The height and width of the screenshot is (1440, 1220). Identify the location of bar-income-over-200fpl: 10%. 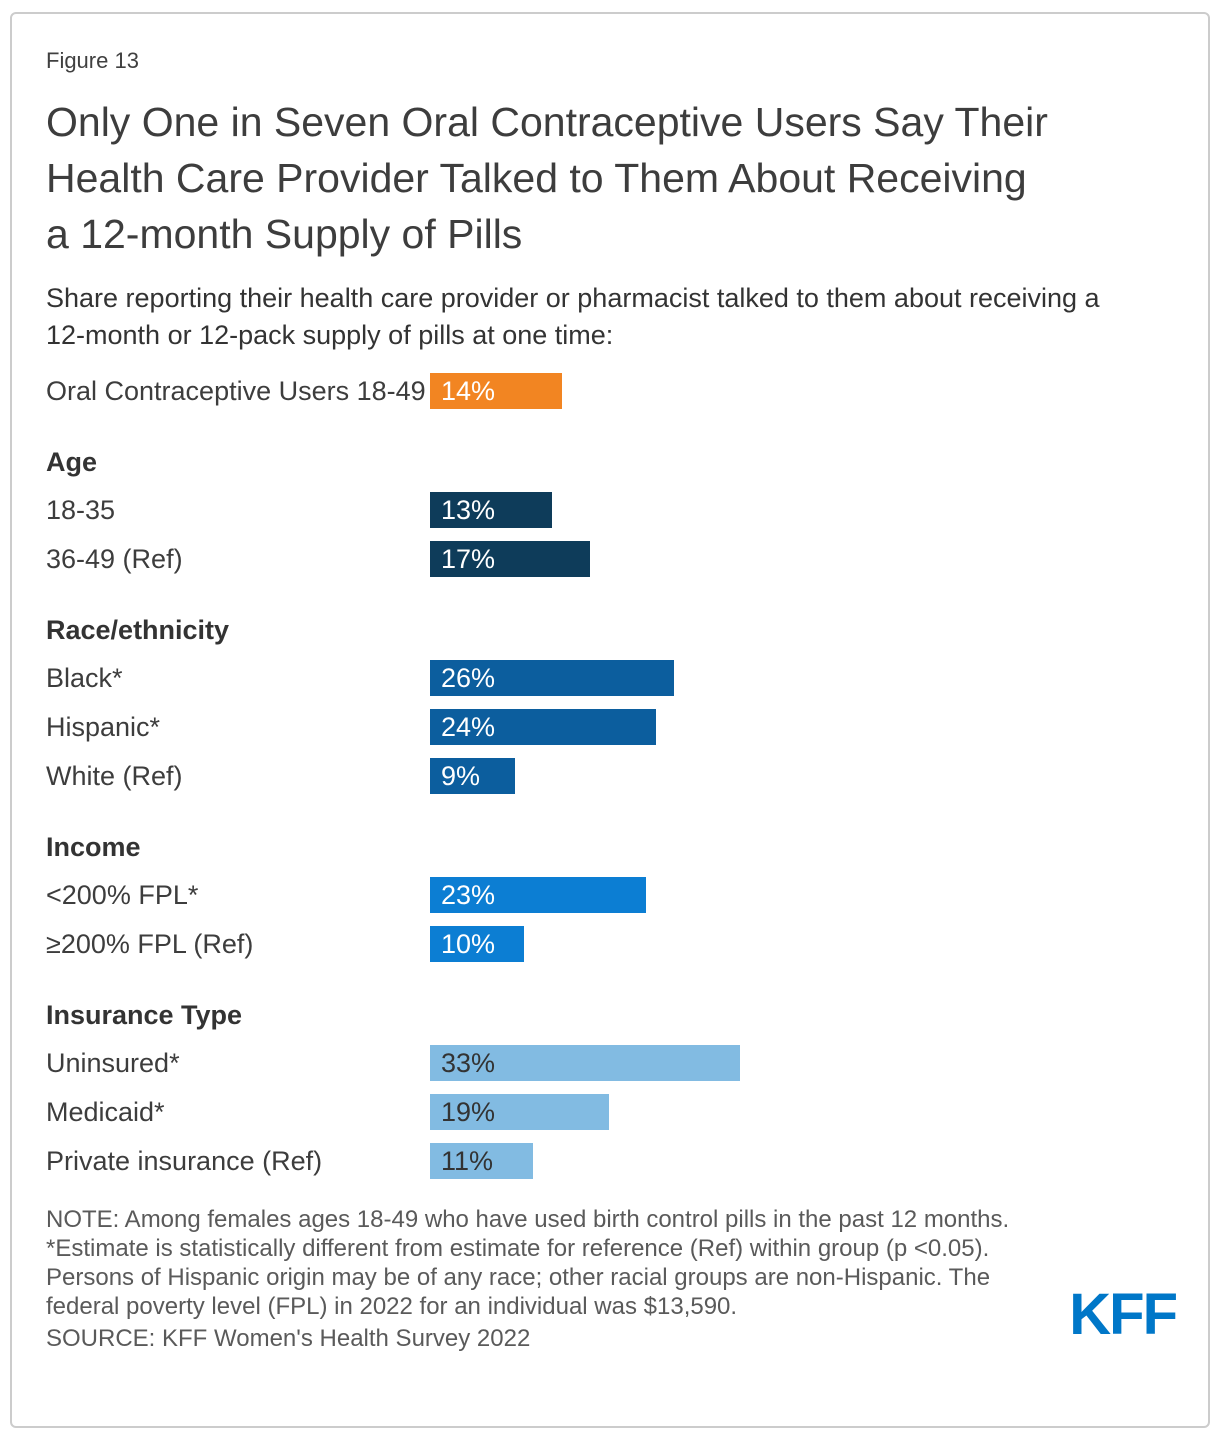
(477, 944).